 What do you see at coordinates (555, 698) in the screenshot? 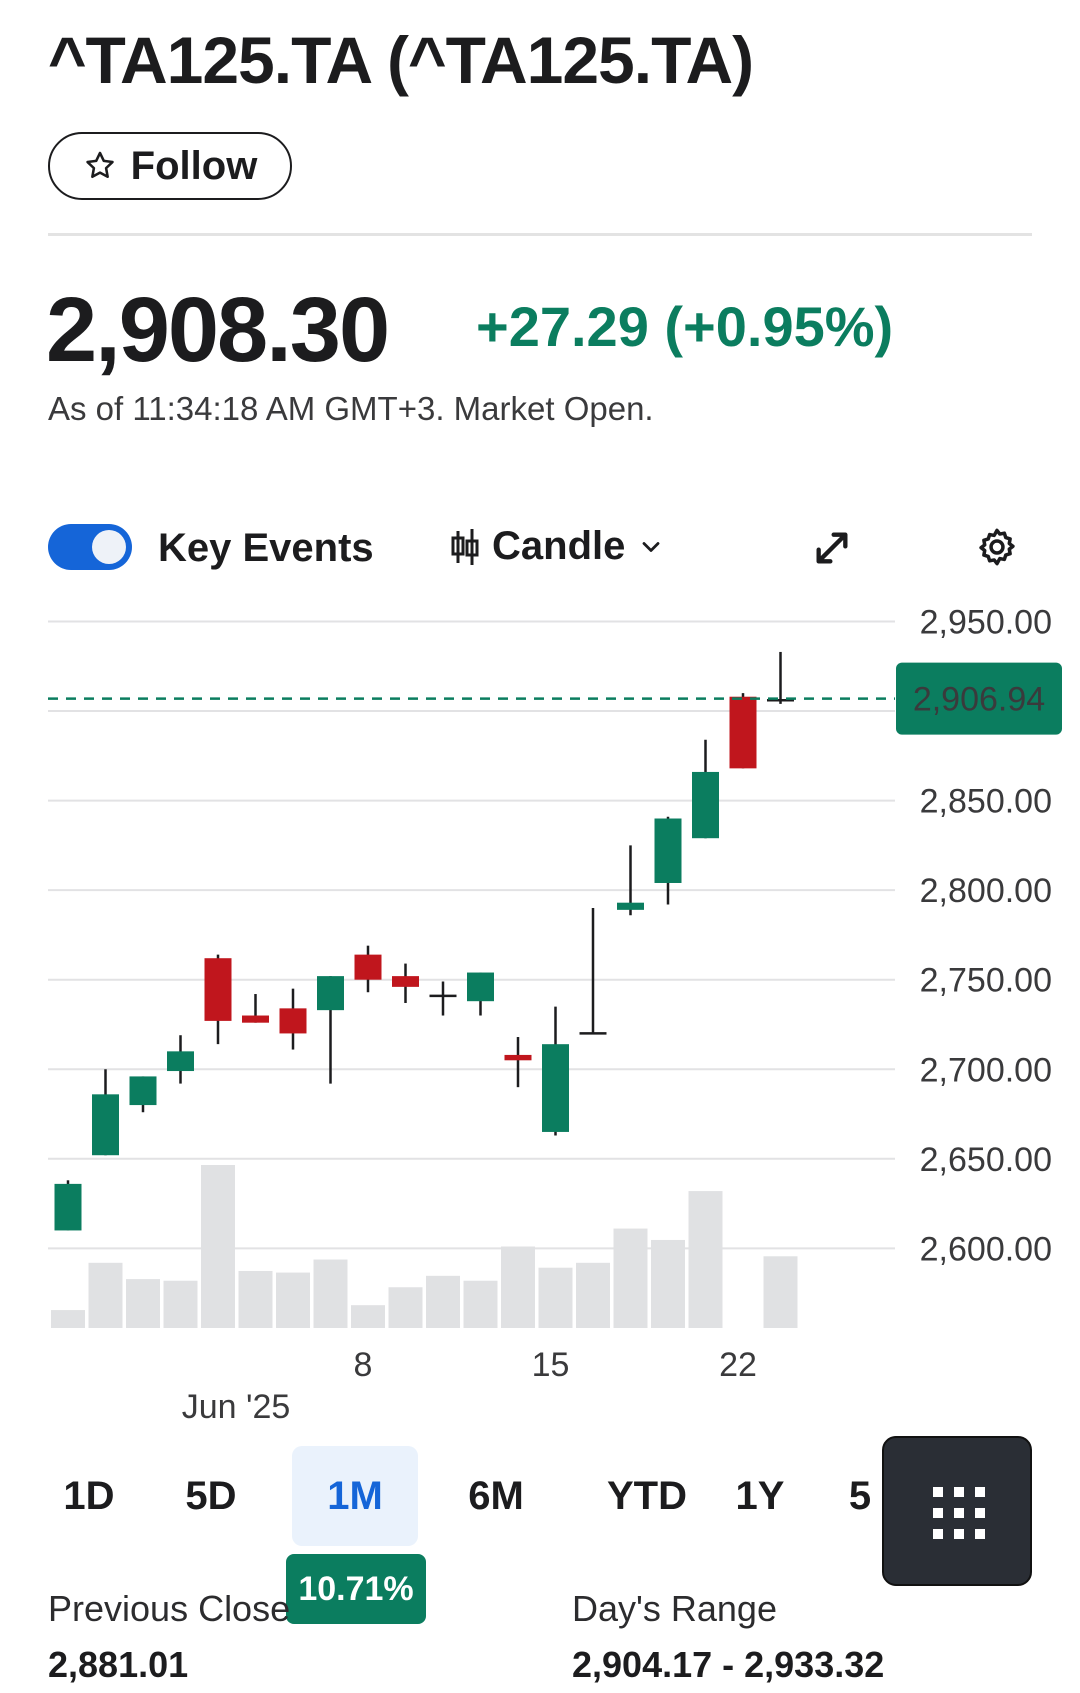
I see `current-price-marker: 2,906.94` at bounding box center [555, 698].